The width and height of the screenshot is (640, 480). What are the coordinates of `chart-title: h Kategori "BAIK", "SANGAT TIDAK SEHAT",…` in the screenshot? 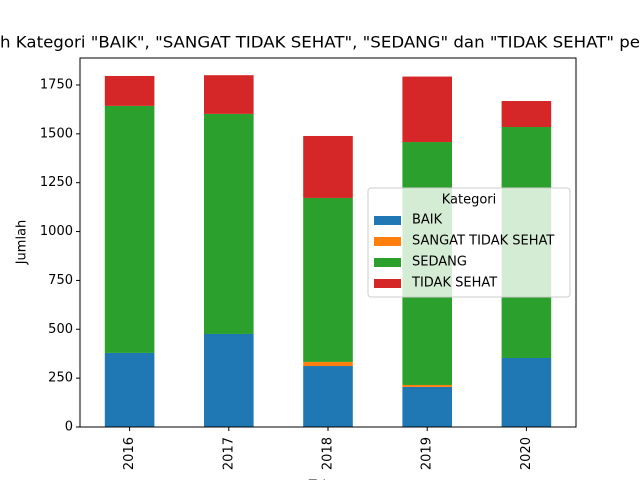 It's located at (320, 42).